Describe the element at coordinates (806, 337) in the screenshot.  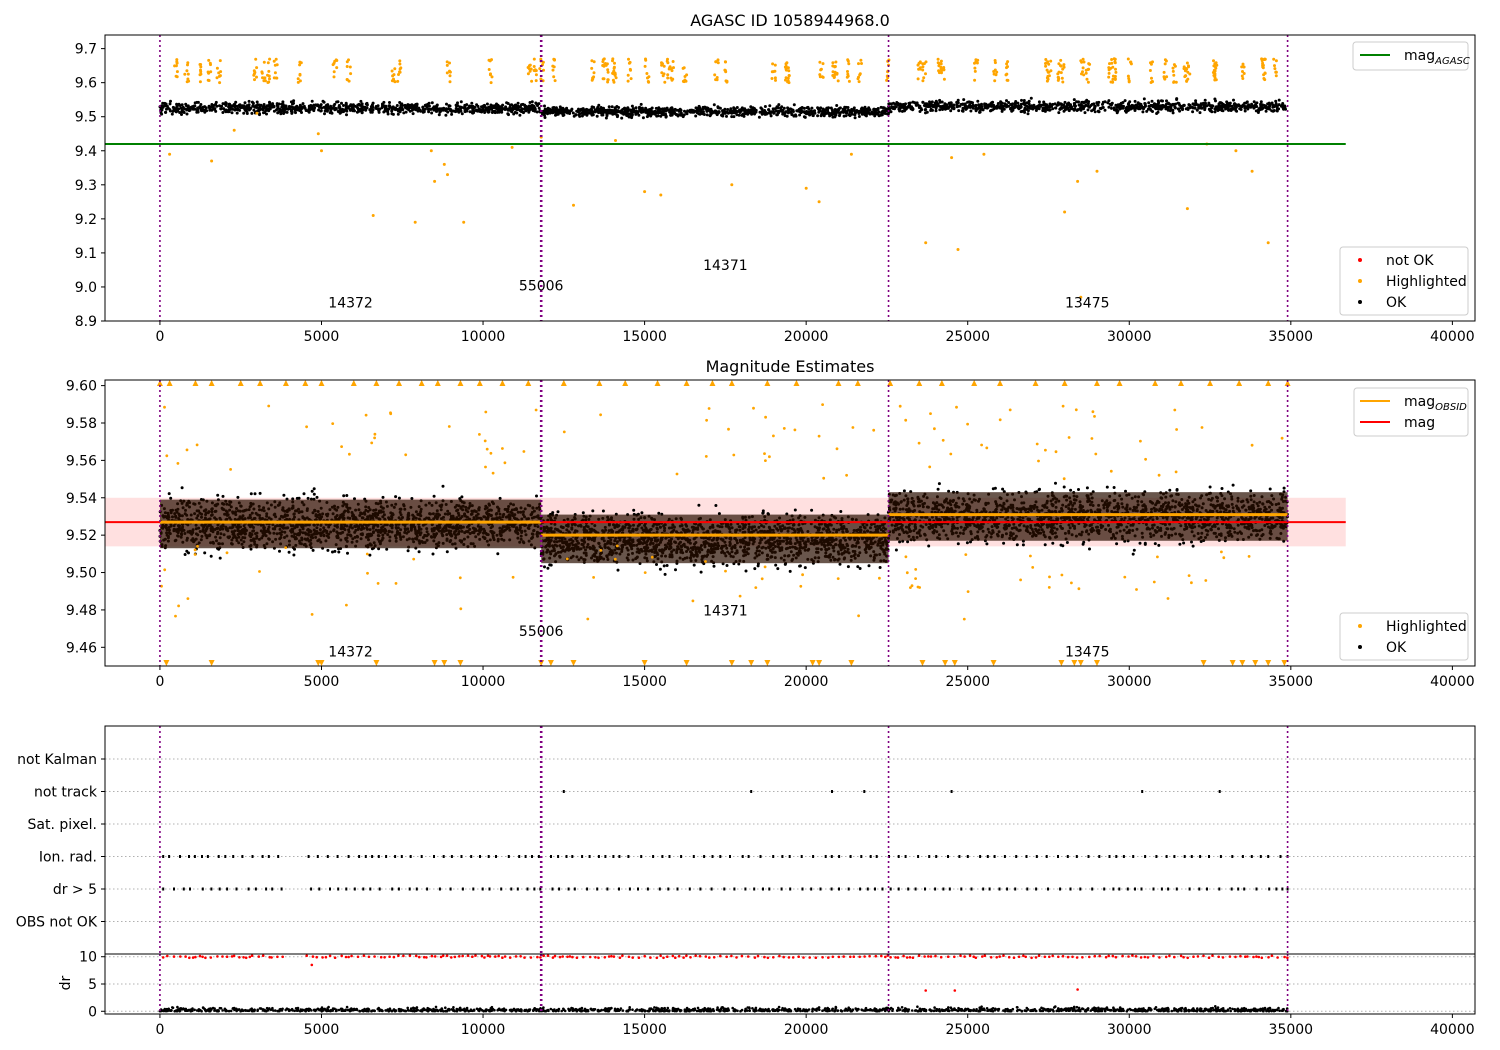
I see `agasc-xtick-label-4: 20000` at that location.